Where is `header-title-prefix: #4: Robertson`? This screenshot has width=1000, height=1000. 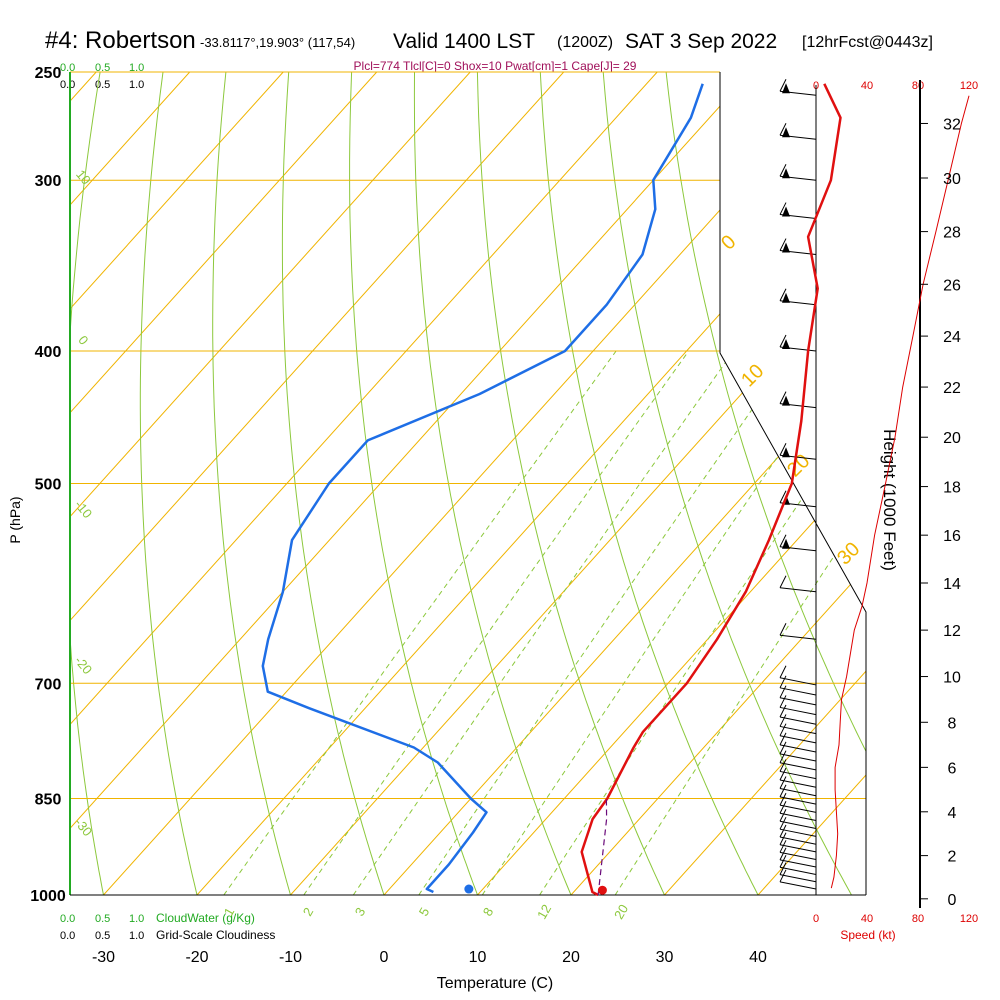 header-title-prefix: #4: Robertson is located at coordinates (120, 40).